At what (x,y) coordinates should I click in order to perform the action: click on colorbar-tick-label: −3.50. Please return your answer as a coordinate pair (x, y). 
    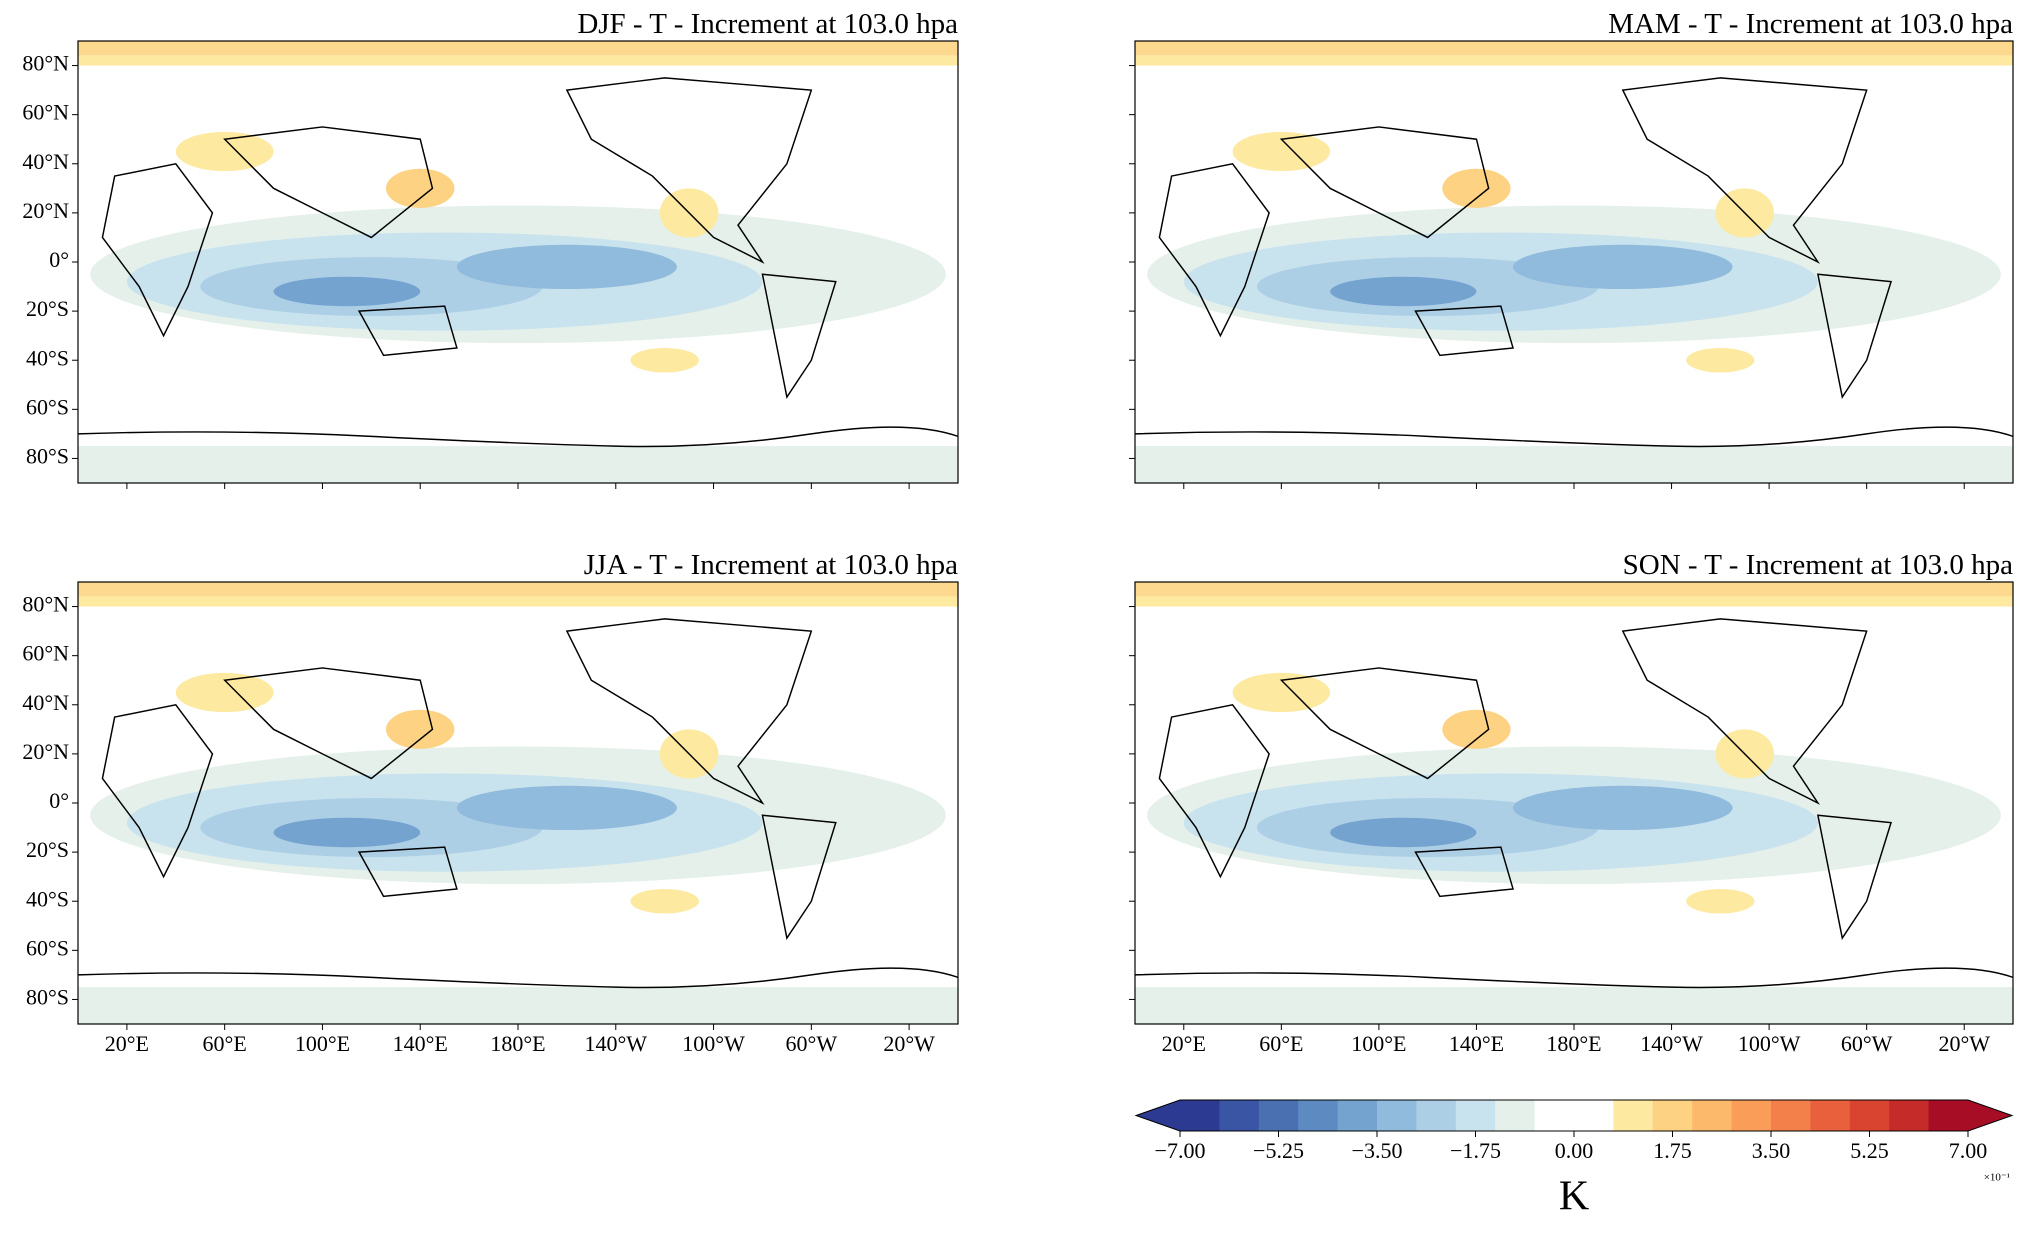
    Looking at the image, I should click on (1377, 1150).